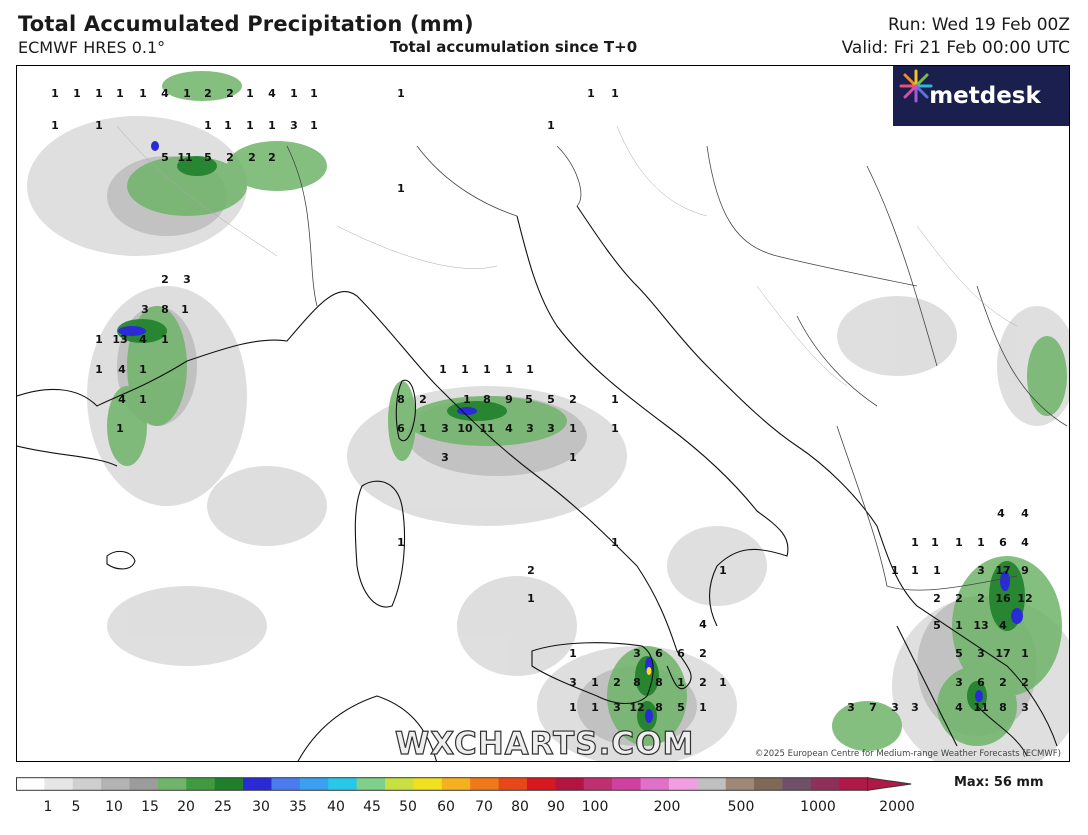 Image resolution: width=1088 pixels, height=835 pixels. What do you see at coordinates (595, 807) in the screenshot?
I see `colorbar-tick-label: 100` at bounding box center [595, 807].